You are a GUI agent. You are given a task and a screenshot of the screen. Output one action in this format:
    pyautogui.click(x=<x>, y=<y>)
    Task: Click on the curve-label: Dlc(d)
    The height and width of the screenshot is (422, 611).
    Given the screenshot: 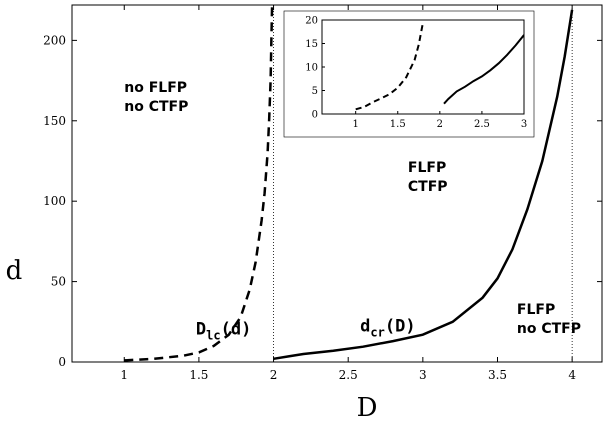 What is the action you would take?
    pyautogui.click(x=223, y=331)
    